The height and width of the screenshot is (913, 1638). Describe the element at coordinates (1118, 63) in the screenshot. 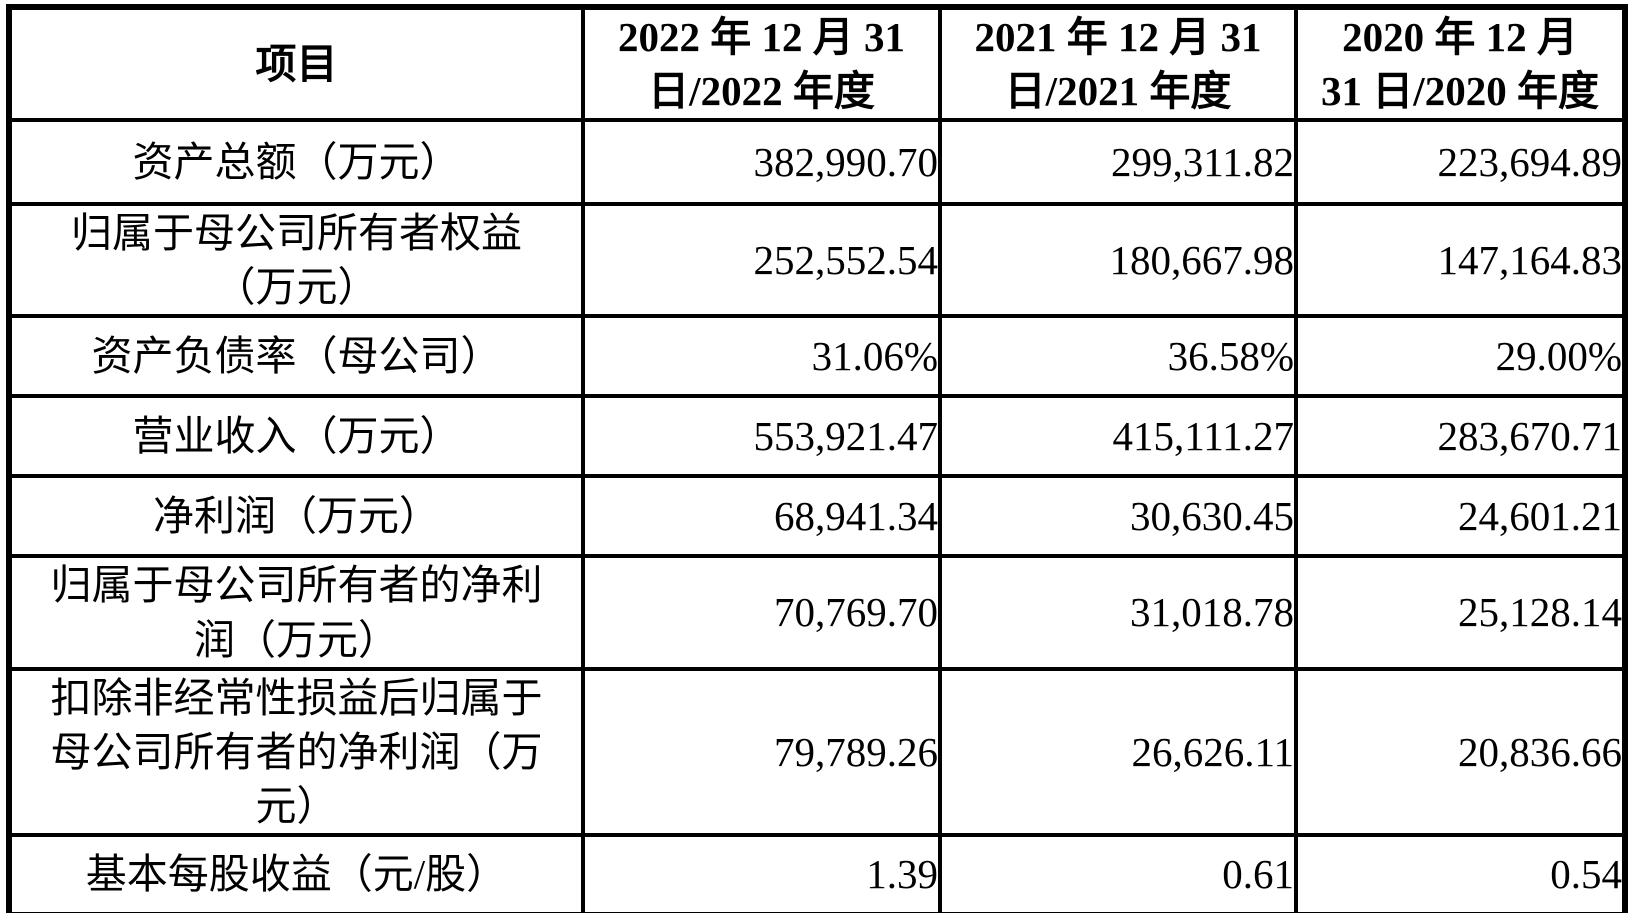

I see `header-period-2021: 2021 年 12 月 31 日/2021 年度` at that location.